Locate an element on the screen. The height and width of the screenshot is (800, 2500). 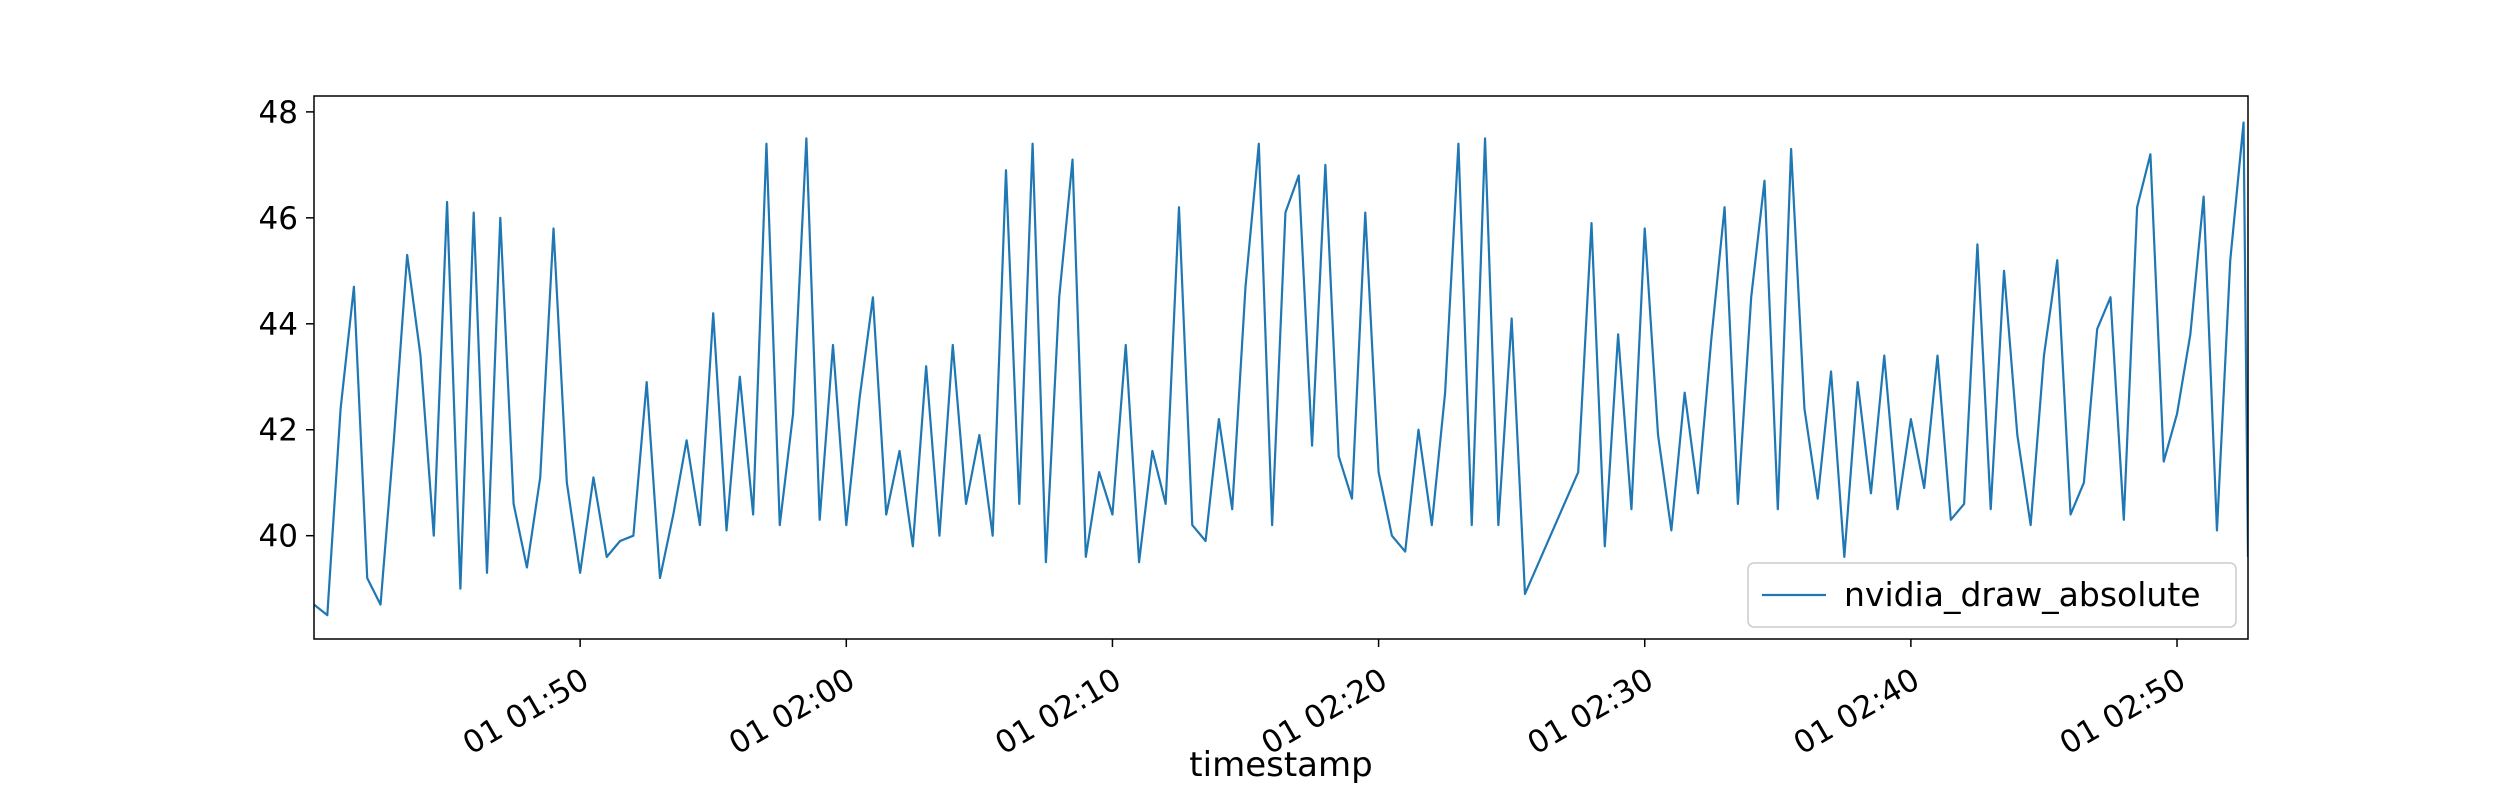
y-tick-label: 44 is located at coordinates (278, 325).